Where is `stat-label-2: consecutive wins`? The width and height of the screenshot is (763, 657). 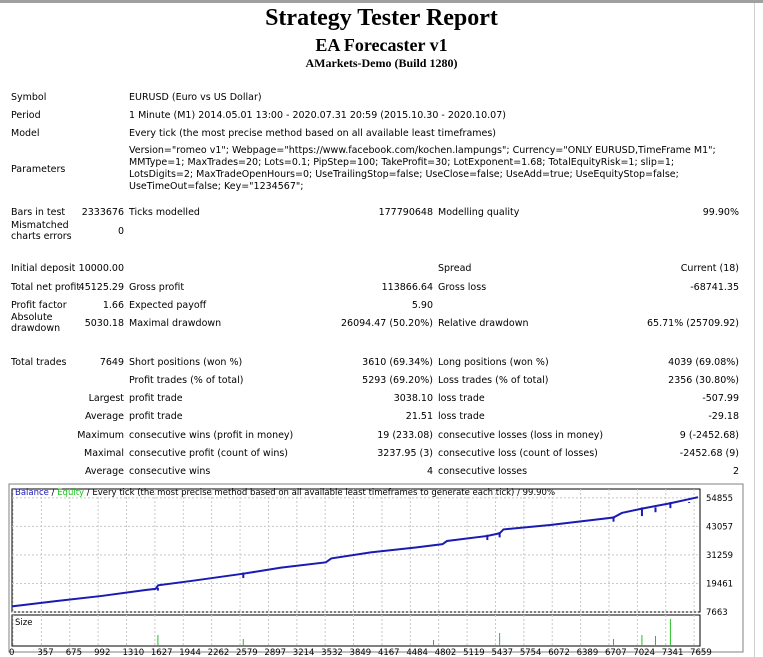 stat-label-2: consecutive wins is located at coordinates (170, 471).